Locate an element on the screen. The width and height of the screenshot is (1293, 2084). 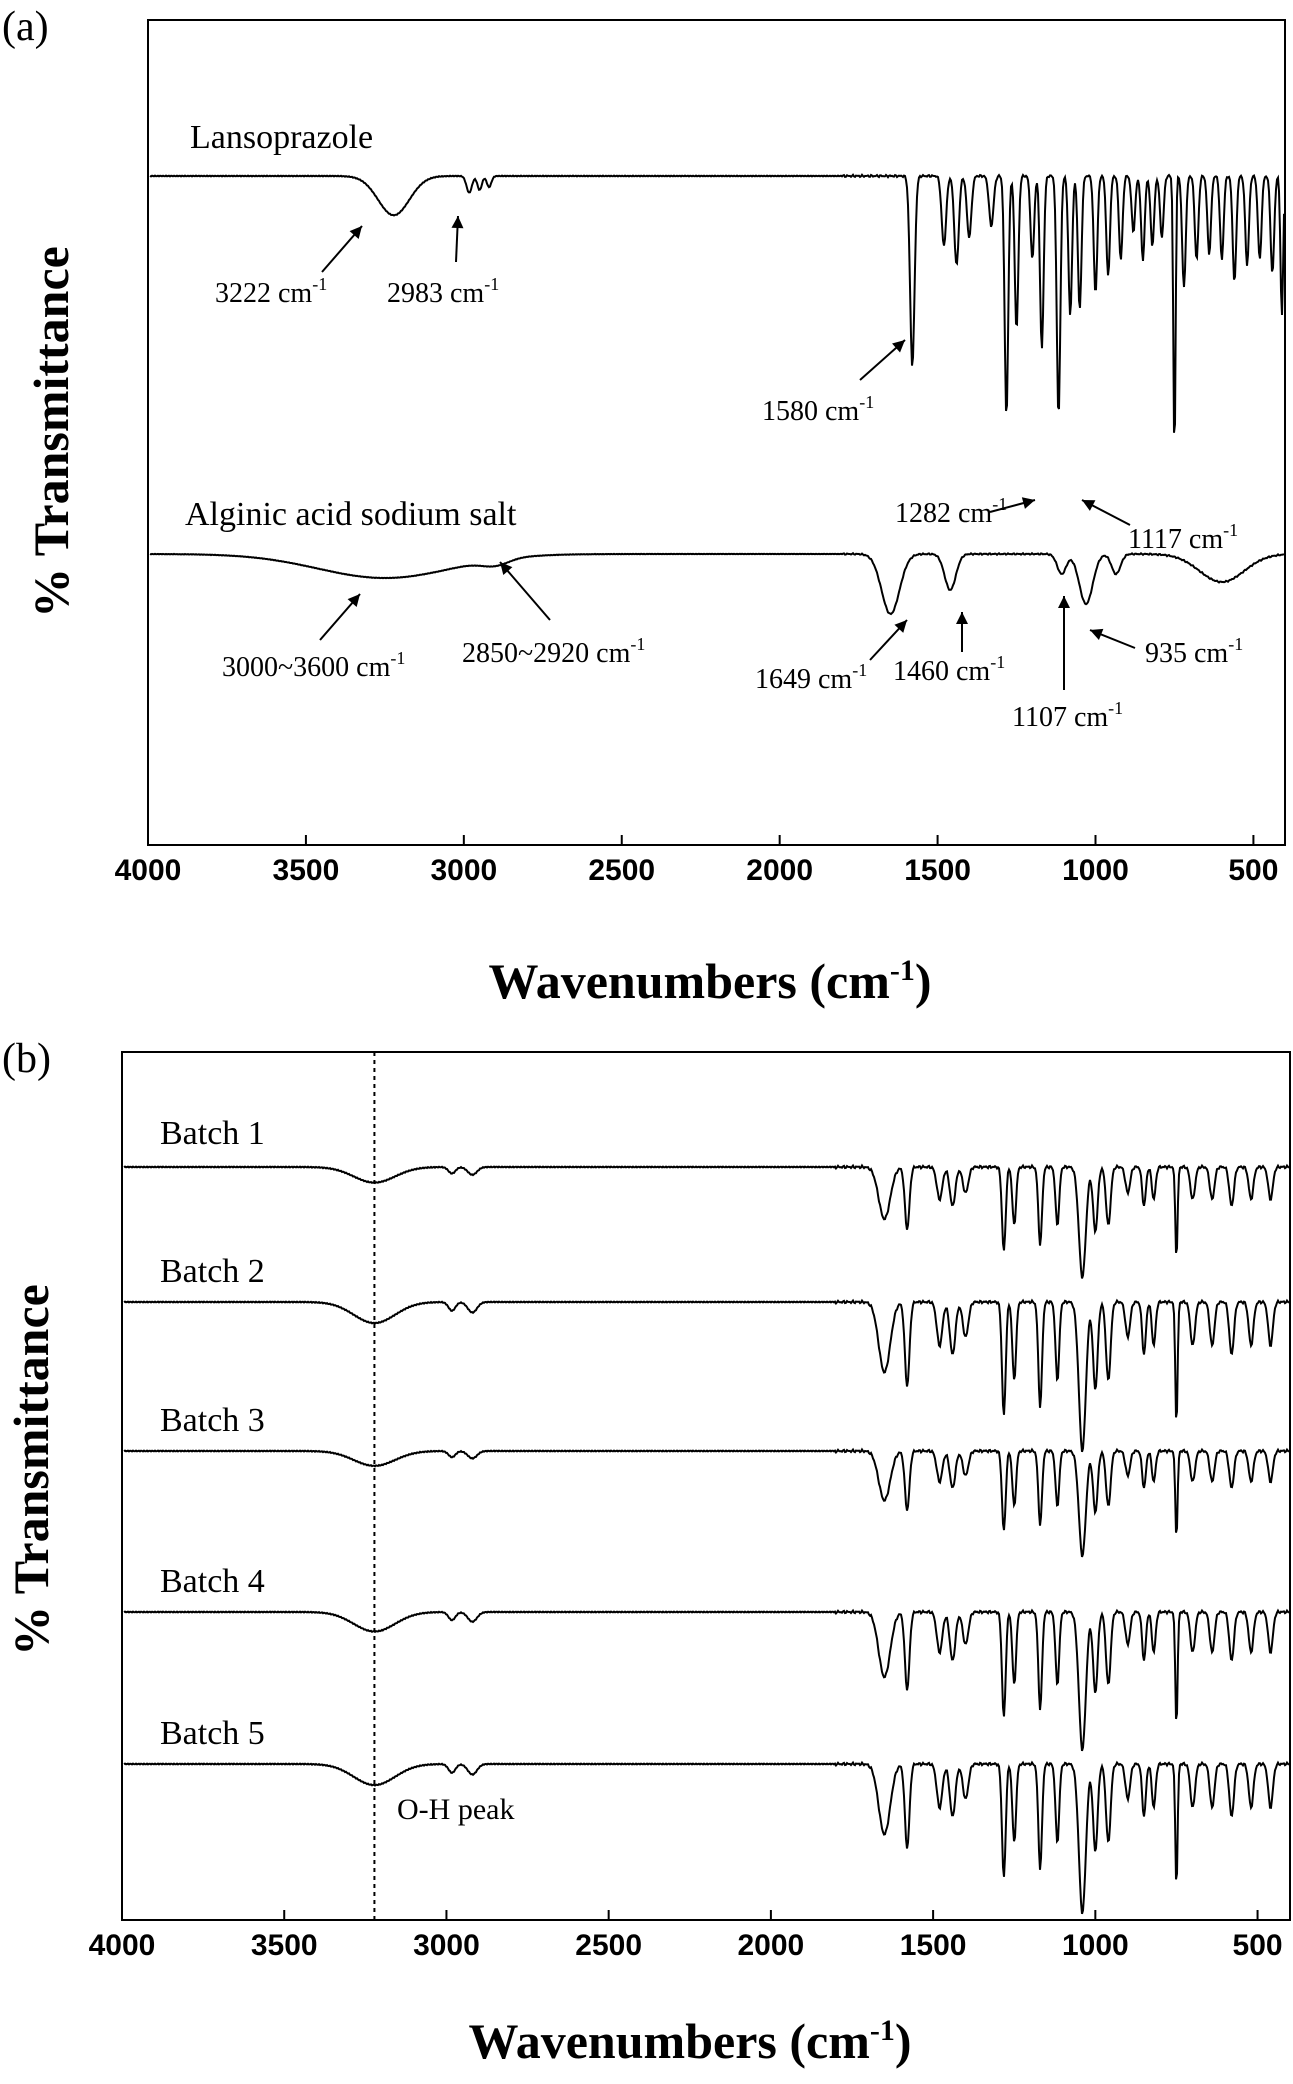
annotation-1117-label: 1117 cm-1 is located at coordinates (1183, 537).